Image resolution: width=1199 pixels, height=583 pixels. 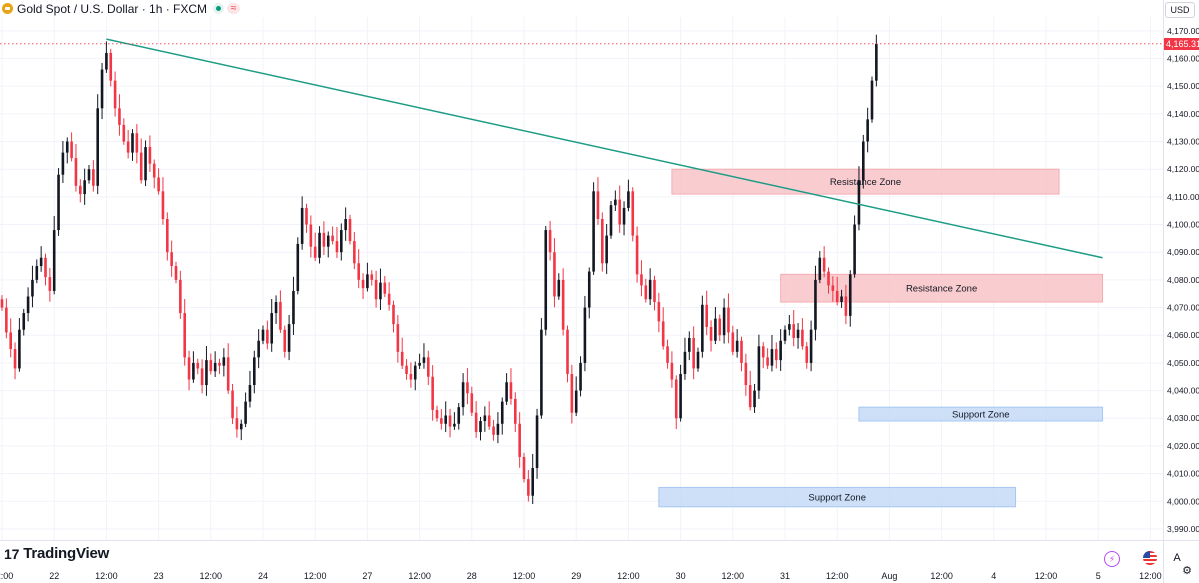 I want to click on x-tick-label: 28, so click(x=472, y=576).